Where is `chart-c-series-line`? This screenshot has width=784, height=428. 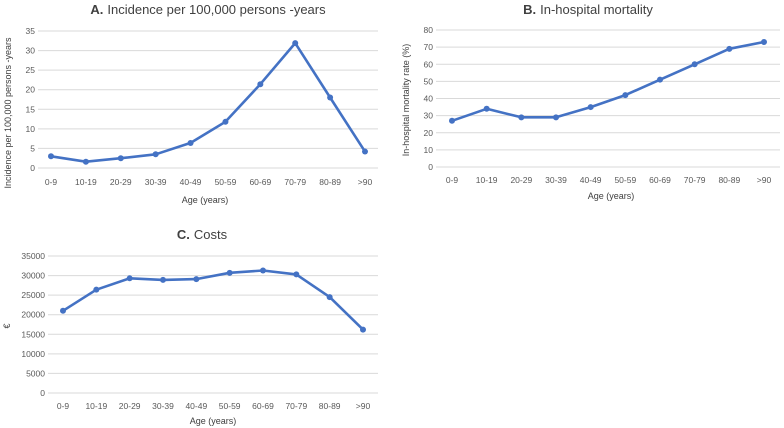 chart-c-series-line is located at coordinates (213, 300).